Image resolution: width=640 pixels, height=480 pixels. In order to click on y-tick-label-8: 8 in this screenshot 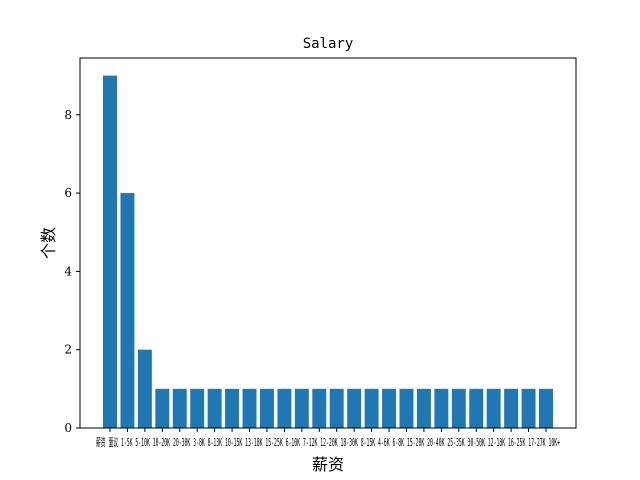, I will do `click(68, 115)`.